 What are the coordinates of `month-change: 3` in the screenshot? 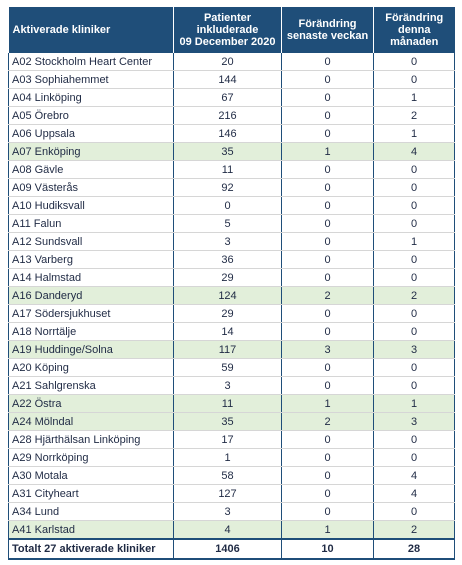 It's located at (414, 421).